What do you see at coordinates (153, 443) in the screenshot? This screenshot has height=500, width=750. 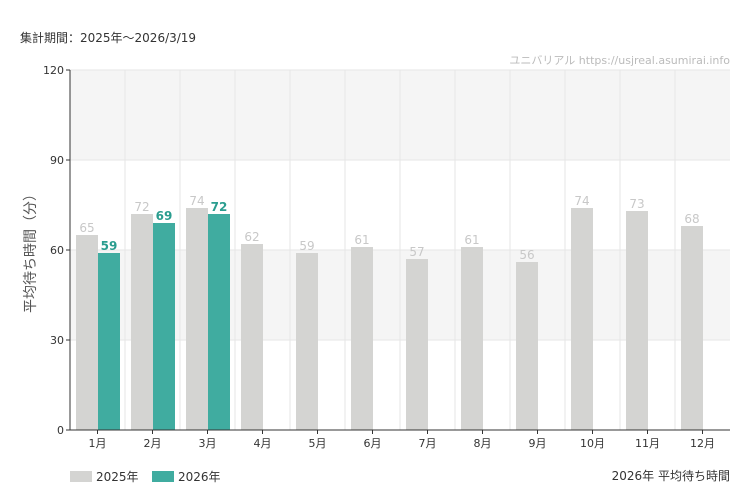 I see `x-tick-label: 2月` at bounding box center [153, 443].